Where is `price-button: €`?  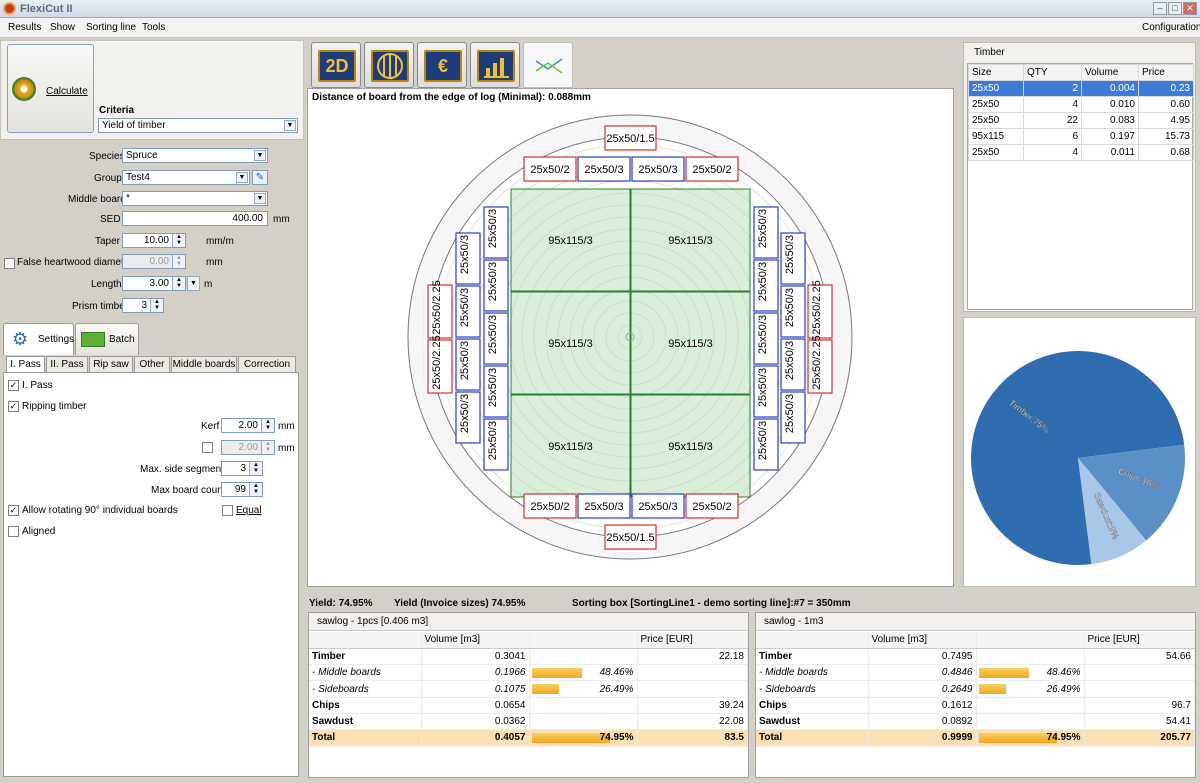 price-button: € is located at coordinates (442, 65).